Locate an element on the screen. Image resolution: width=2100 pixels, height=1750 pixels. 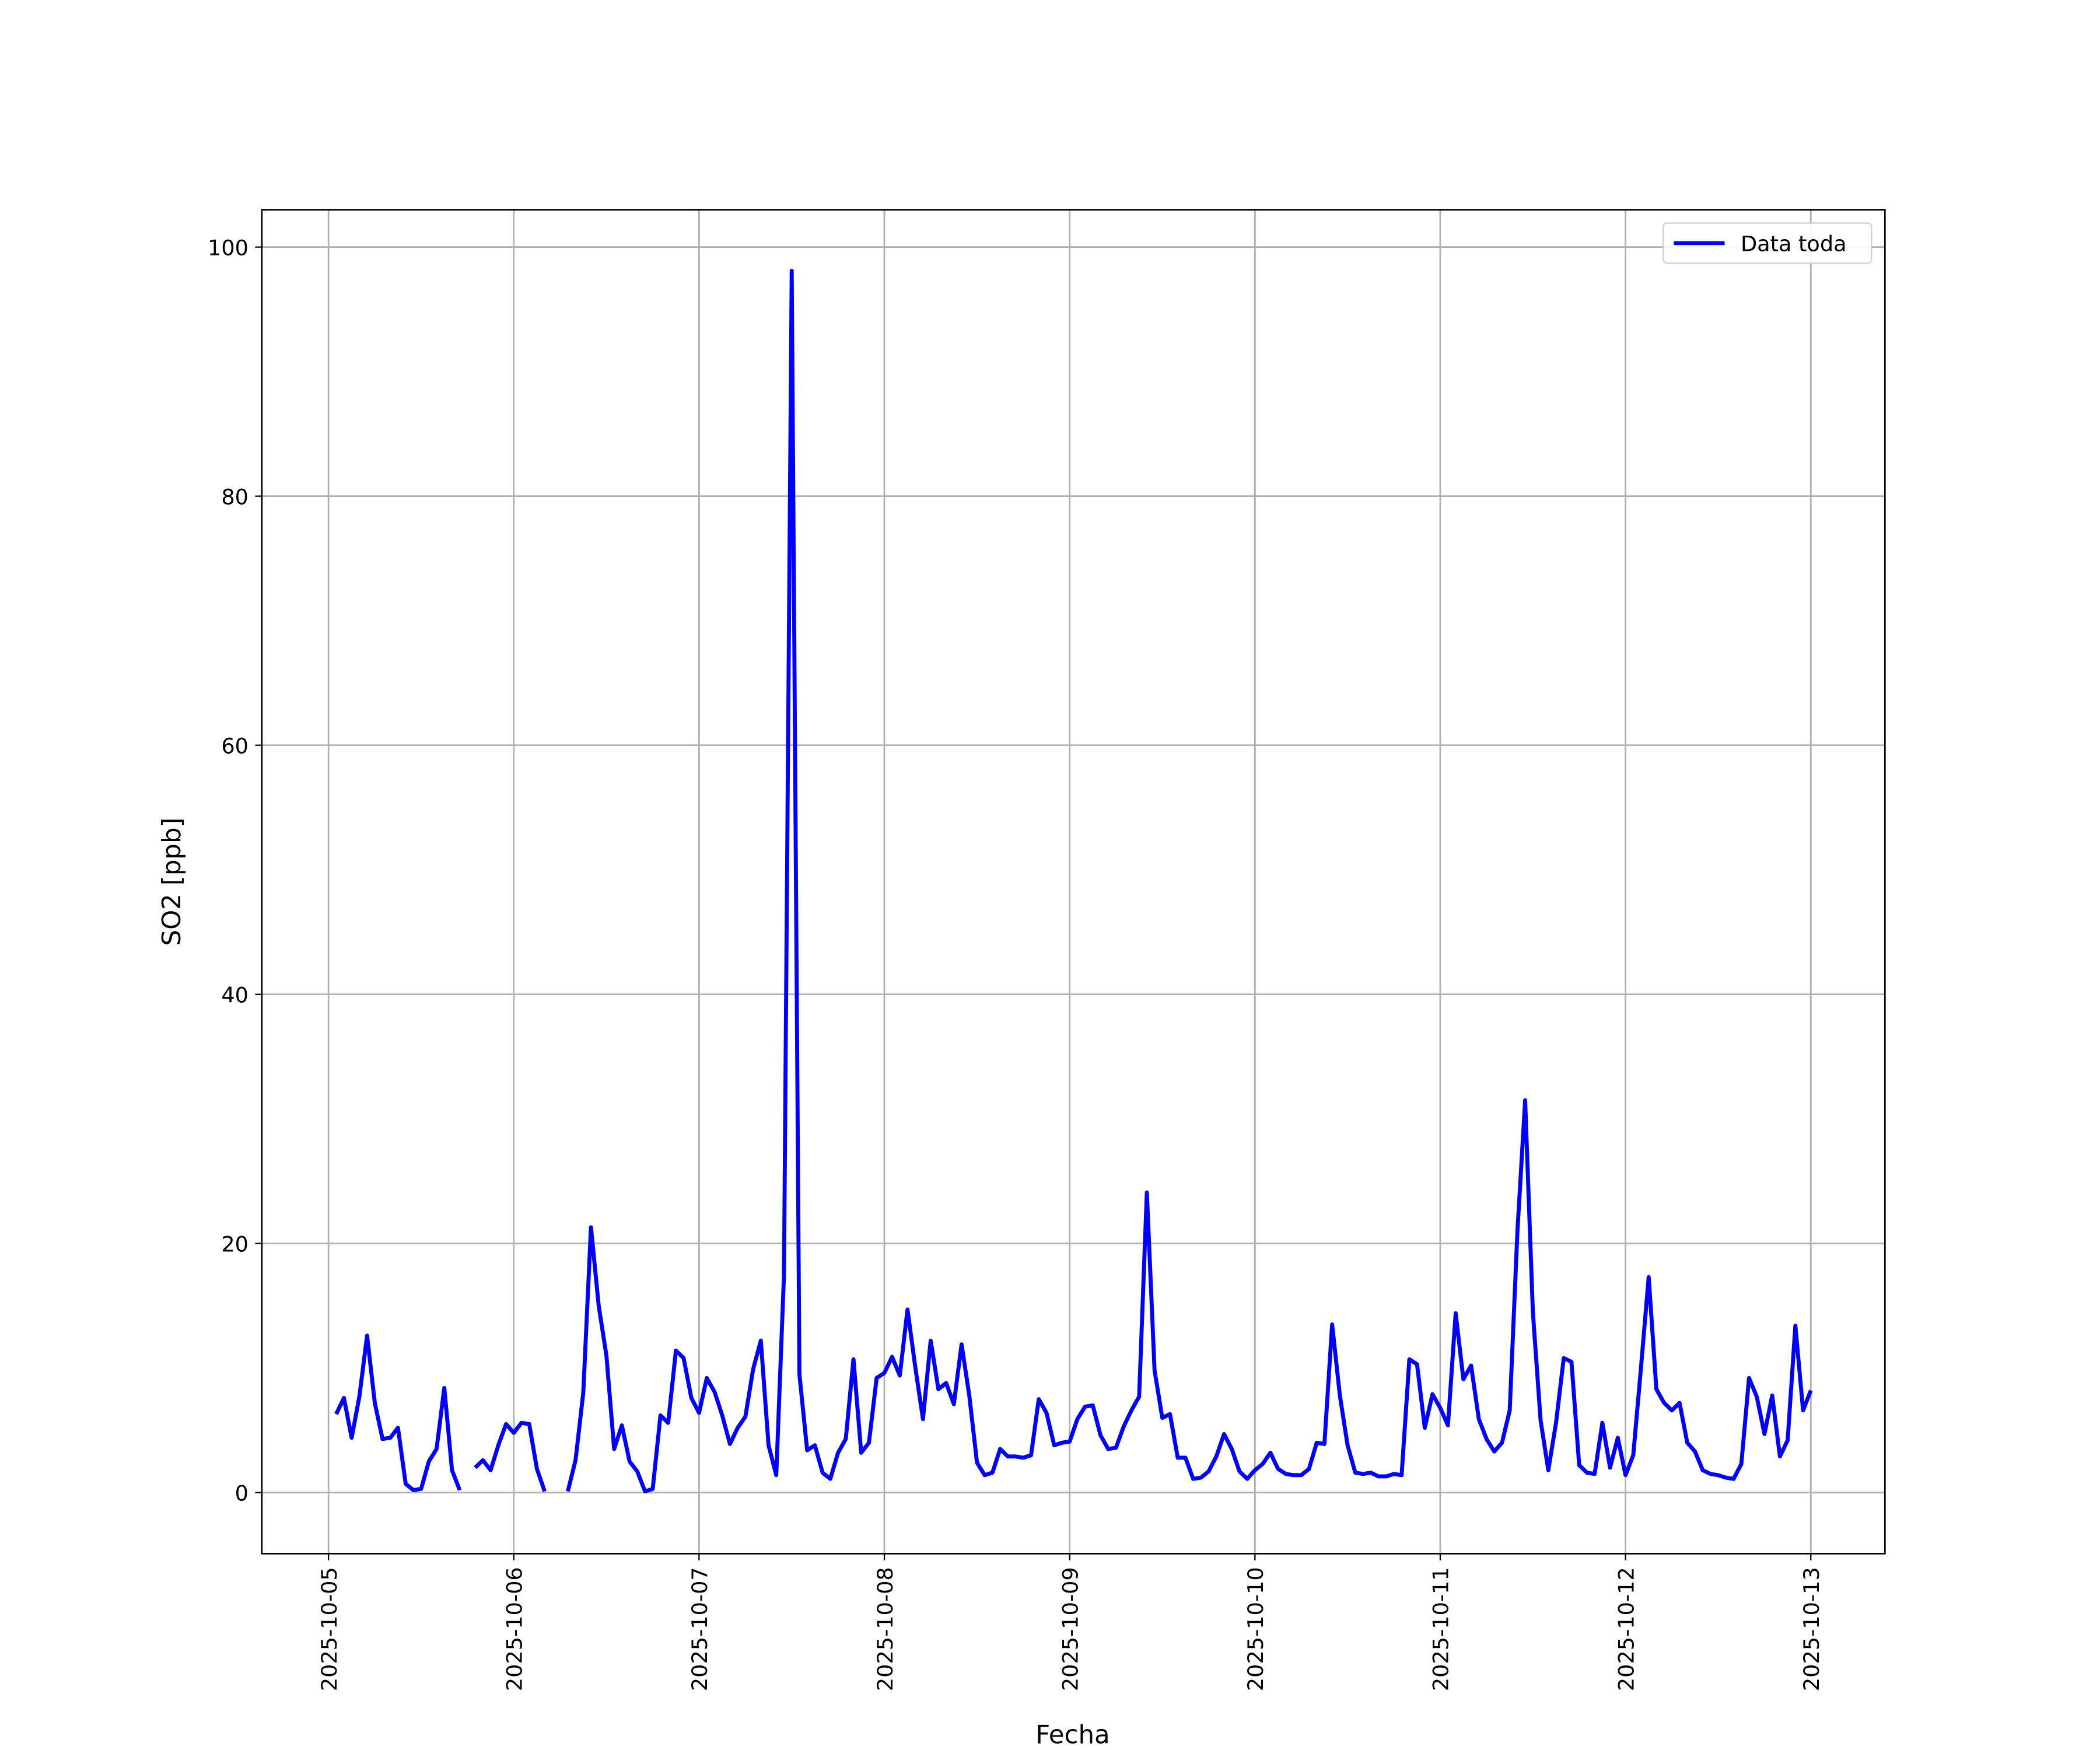
legend-box is located at coordinates (1767, 243).